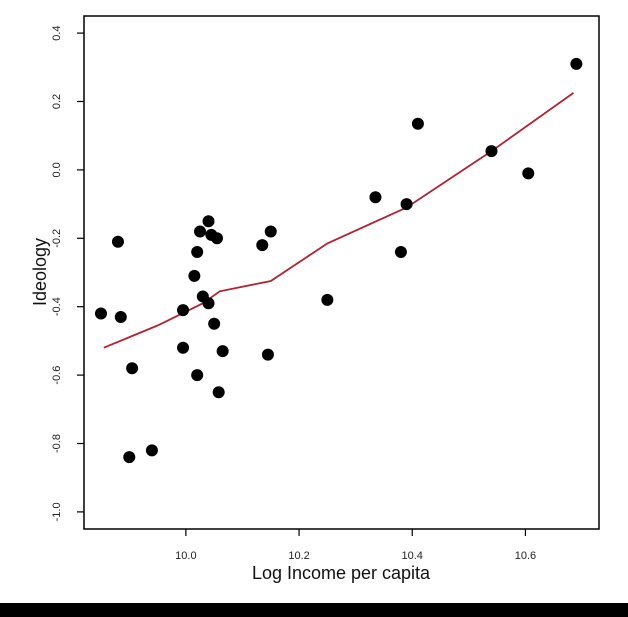 This screenshot has width=628, height=617. What do you see at coordinates (314, 610) in the screenshot?
I see `bottom-bar` at bounding box center [314, 610].